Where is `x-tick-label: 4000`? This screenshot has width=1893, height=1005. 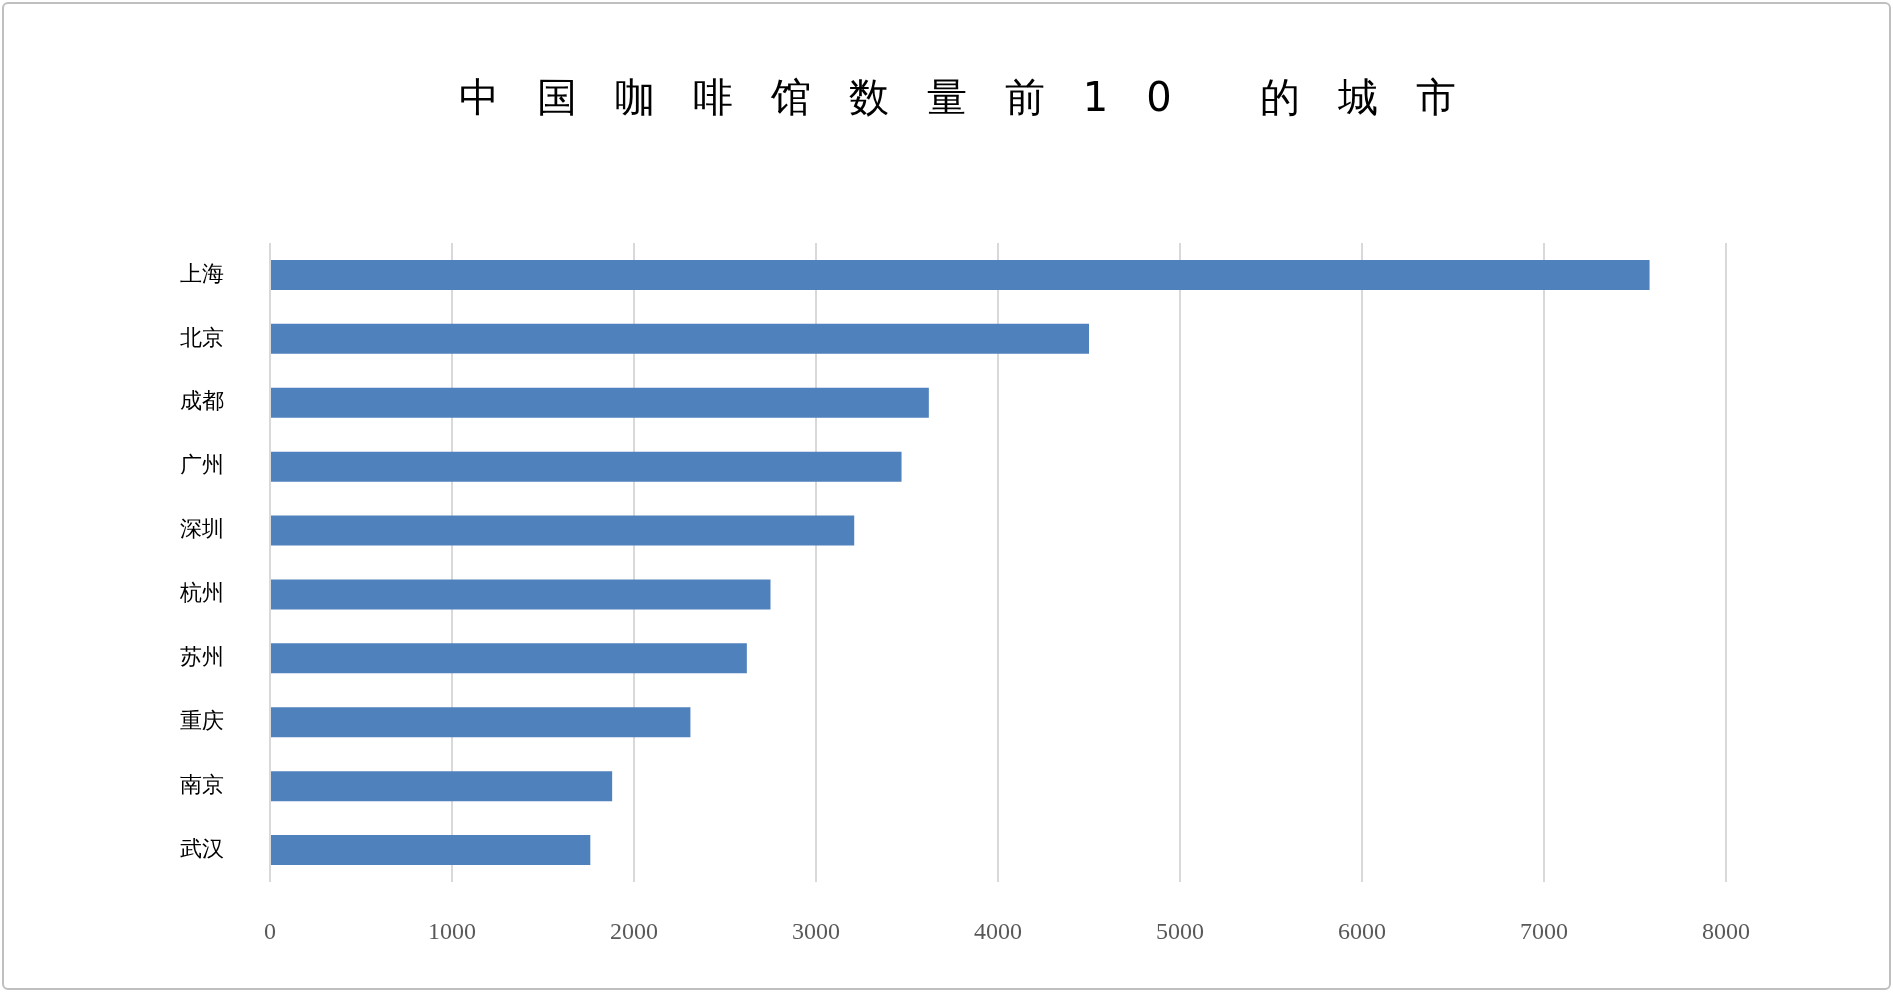
x-tick-label: 4000 is located at coordinates (998, 930).